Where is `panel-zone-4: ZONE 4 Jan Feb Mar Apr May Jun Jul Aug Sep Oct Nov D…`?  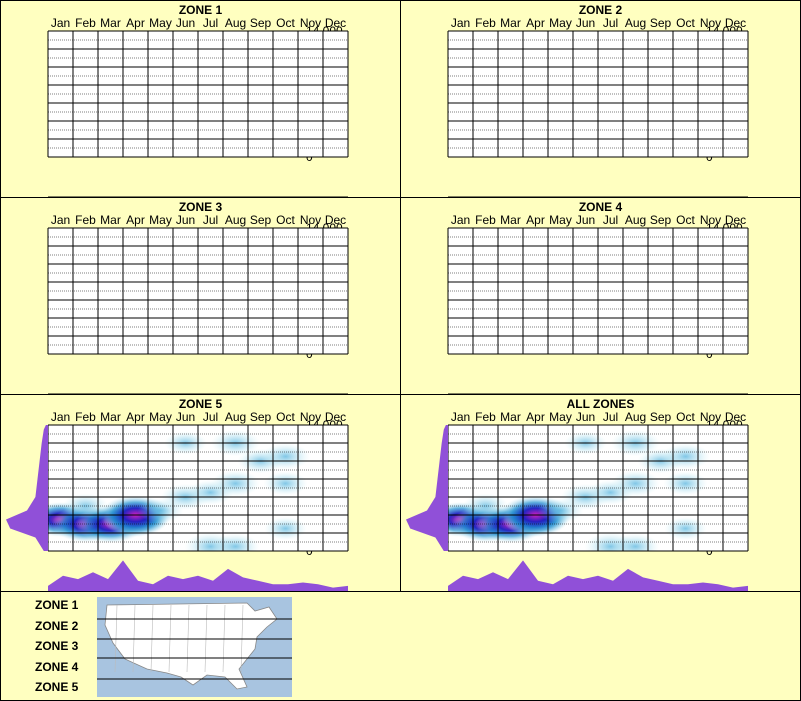
panel-zone-4: ZONE 4 Jan Feb Mar Apr May Jun Jul Aug Sep Oct Nov D… is located at coordinates (600, 296).